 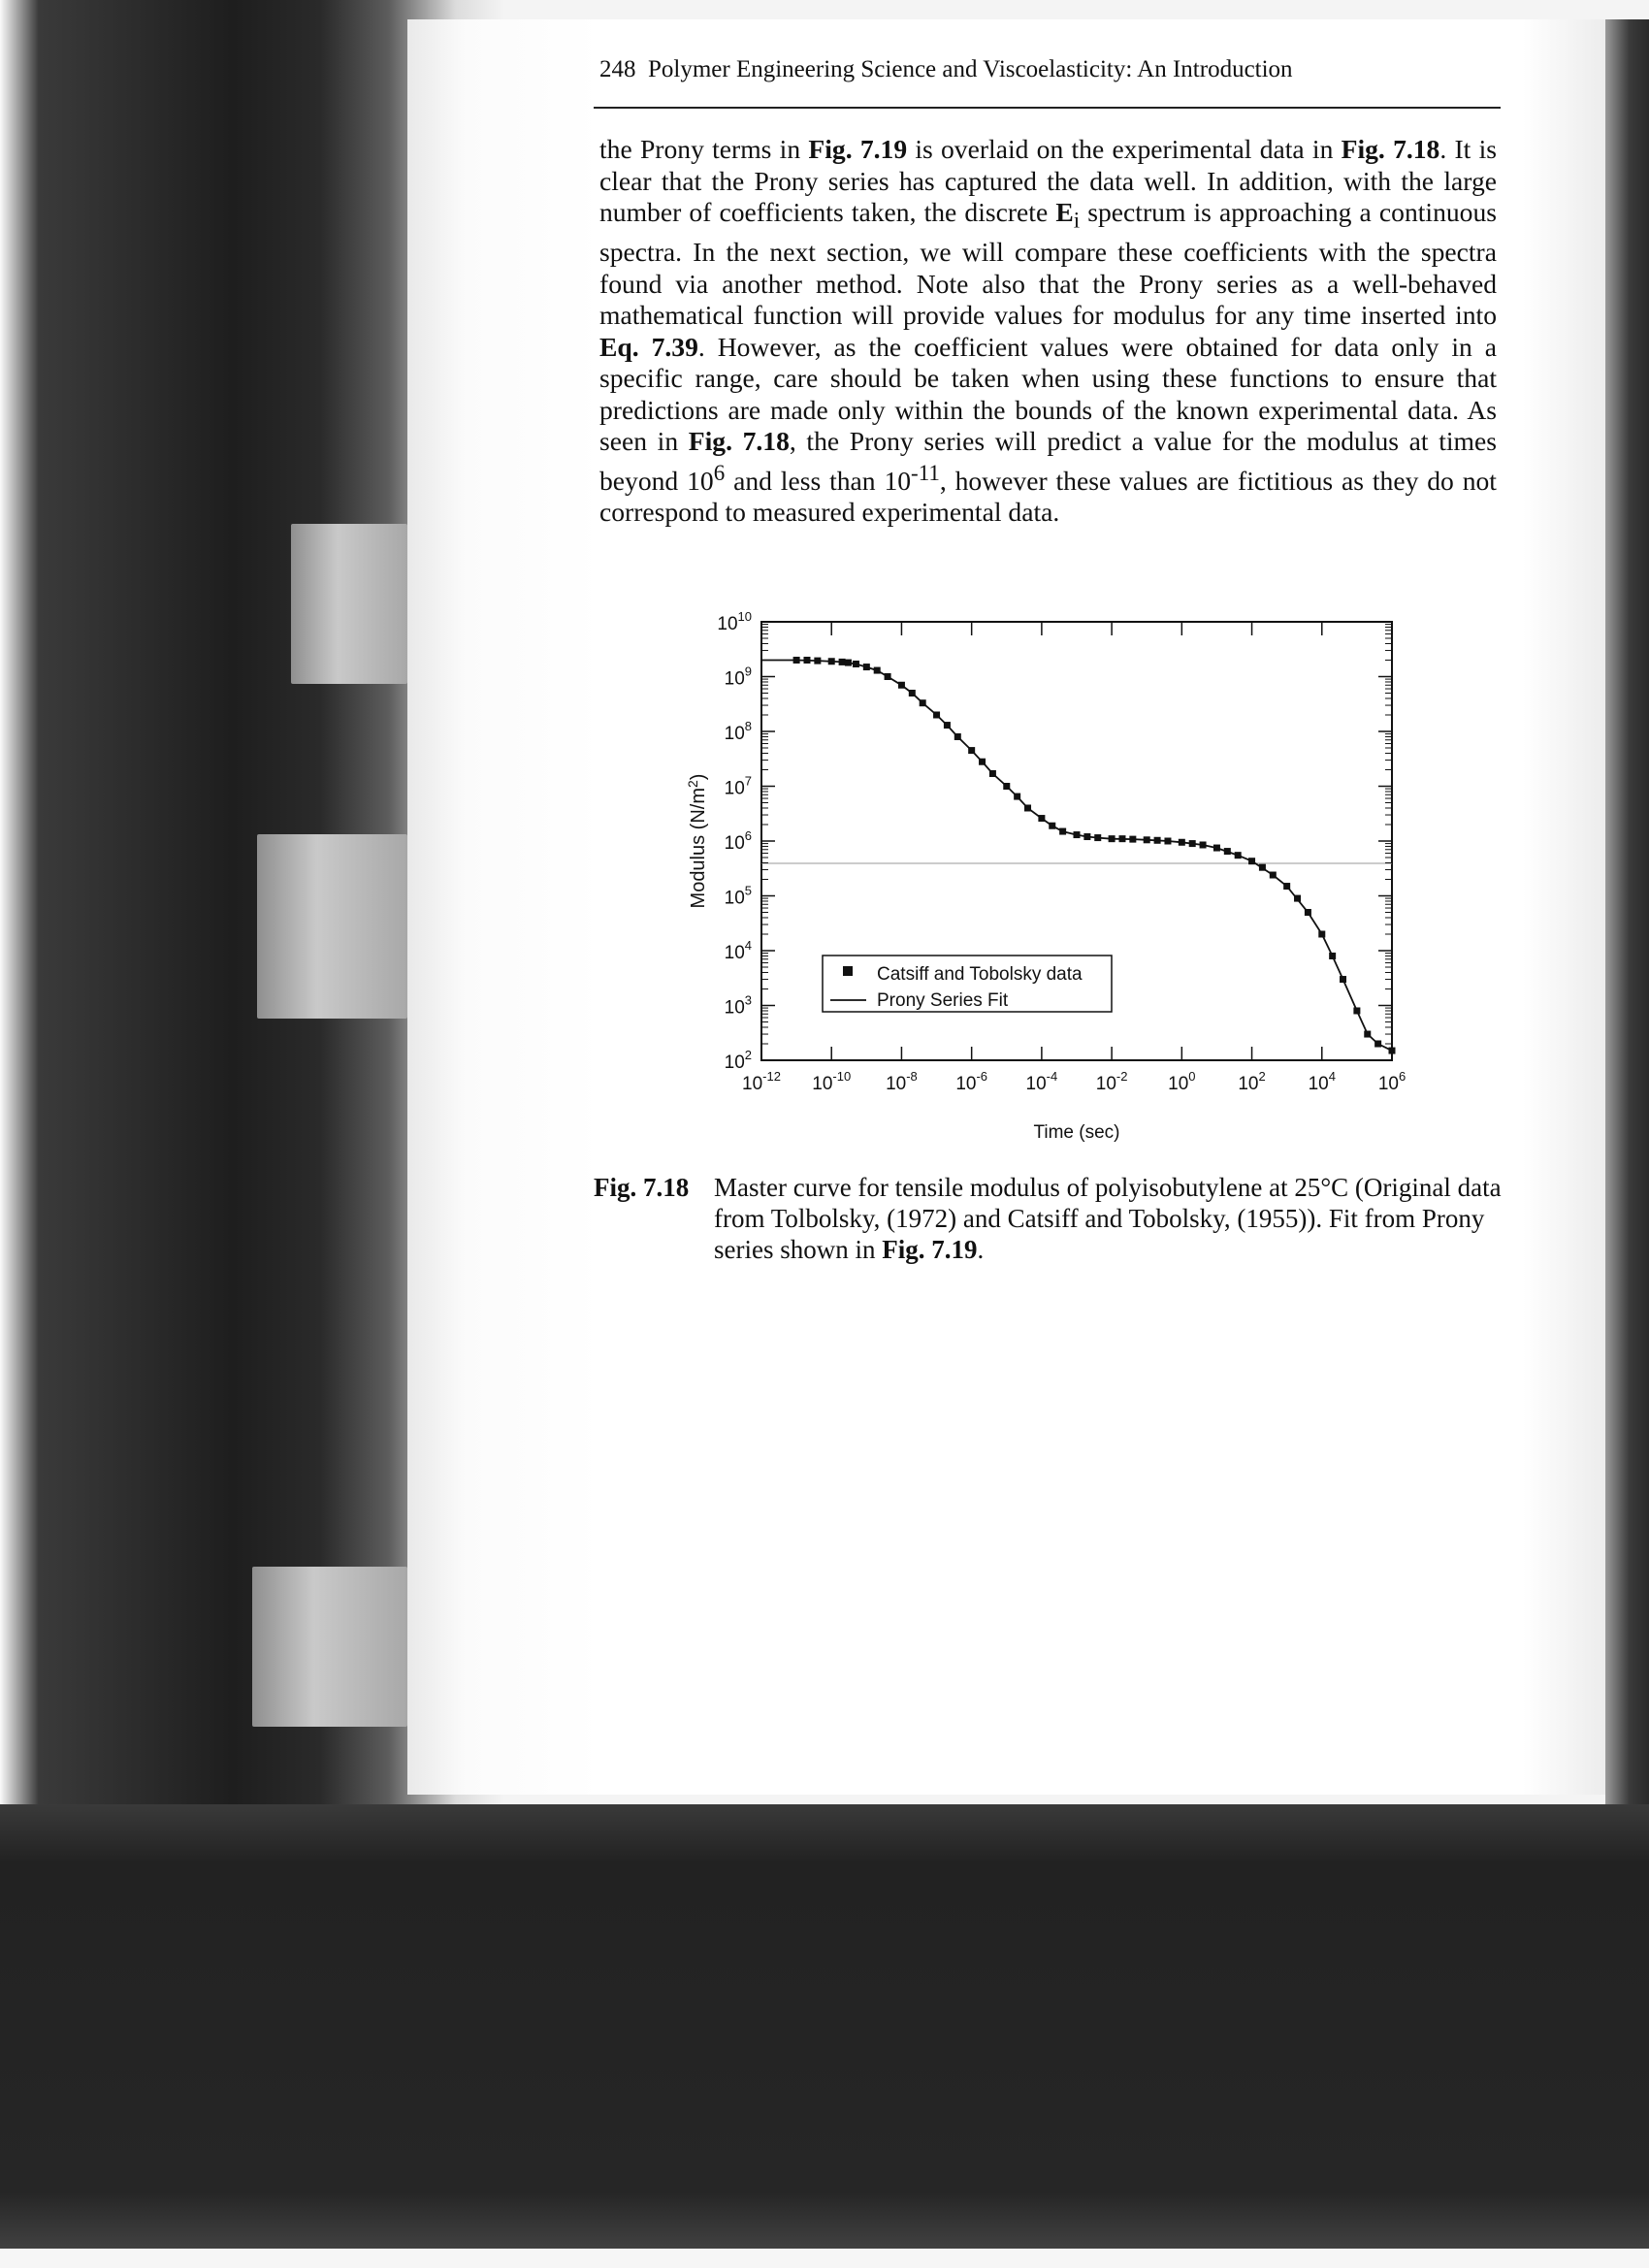 What do you see at coordinates (1076, 1132) in the screenshot?
I see `x-axis-label: Time (sec)` at bounding box center [1076, 1132].